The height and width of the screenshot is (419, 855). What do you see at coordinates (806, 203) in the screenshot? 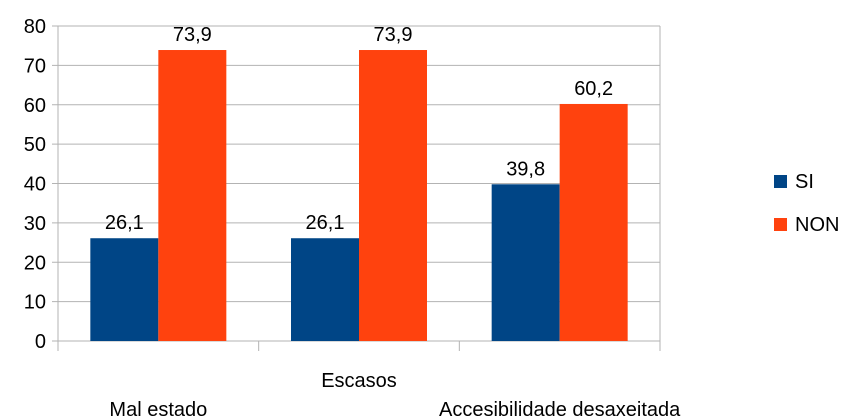
I see `legend: SI NON` at bounding box center [806, 203].